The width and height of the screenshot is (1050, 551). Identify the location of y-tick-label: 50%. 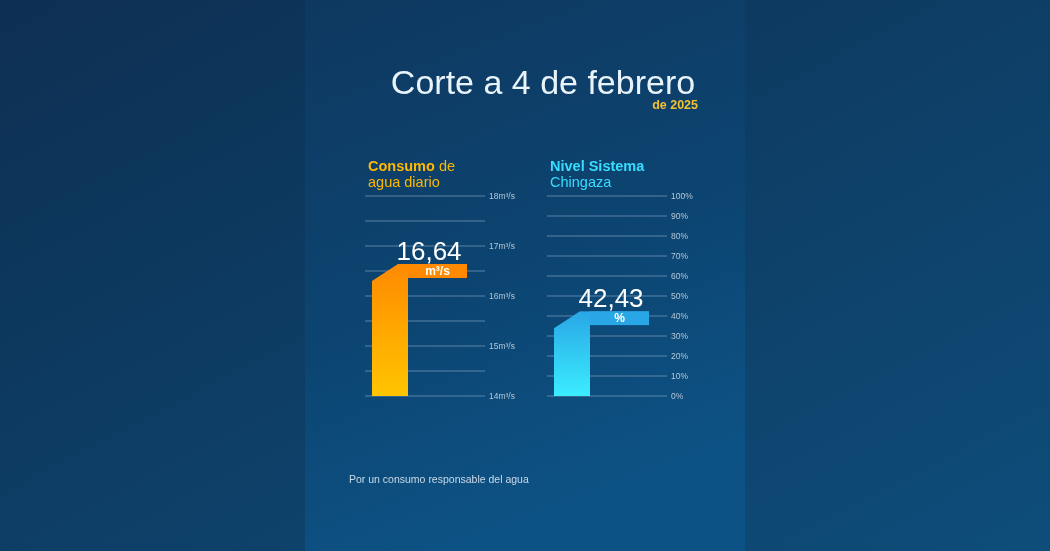
(680, 295).